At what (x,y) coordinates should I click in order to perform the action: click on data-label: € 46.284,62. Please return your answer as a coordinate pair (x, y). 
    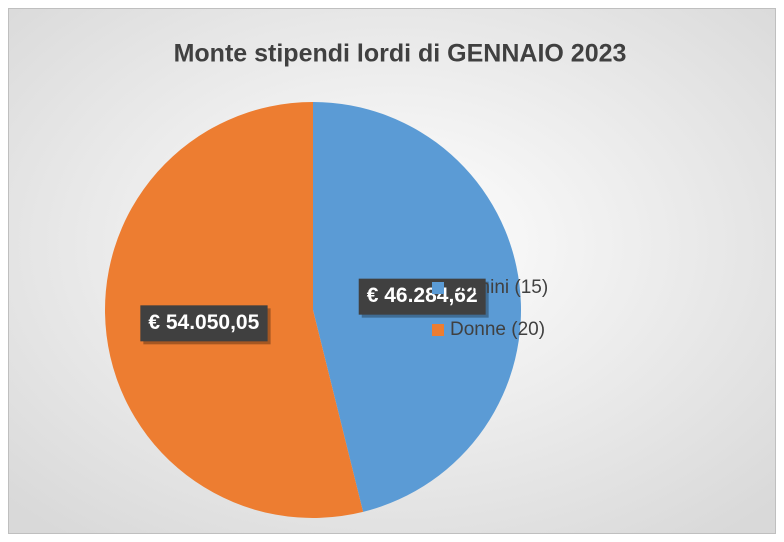
    Looking at the image, I should click on (423, 298).